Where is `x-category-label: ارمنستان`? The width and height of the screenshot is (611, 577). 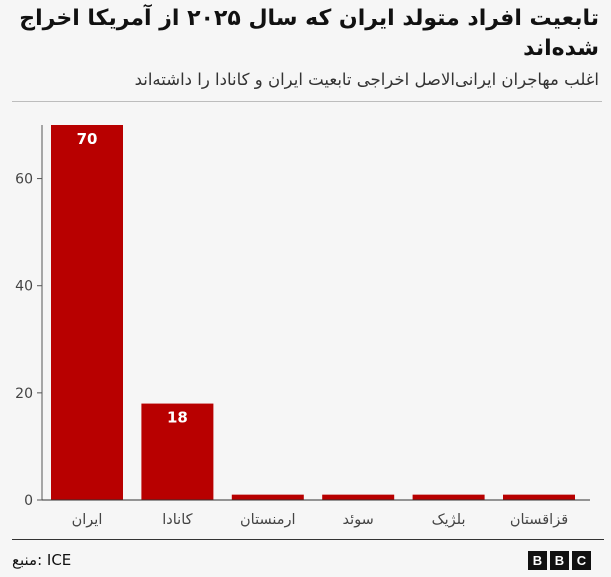 x-category-label: ارمنستان is located at coordinates (268, 520).